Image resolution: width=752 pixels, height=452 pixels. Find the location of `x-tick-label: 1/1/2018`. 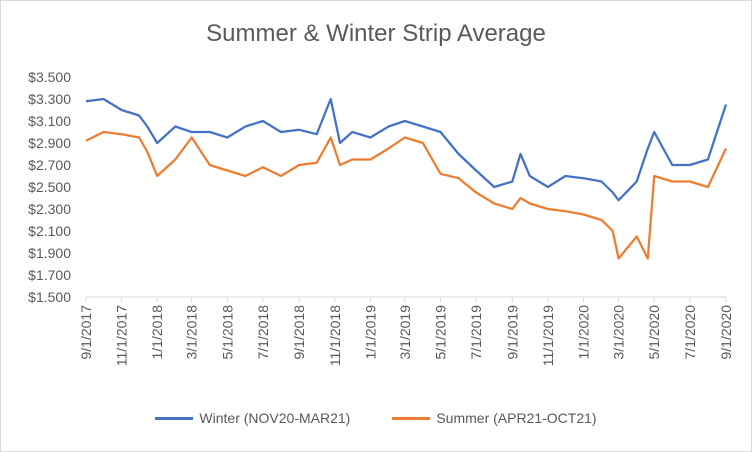

x-tick-label: 1/1/2018 is located at coordinates (157, 332).